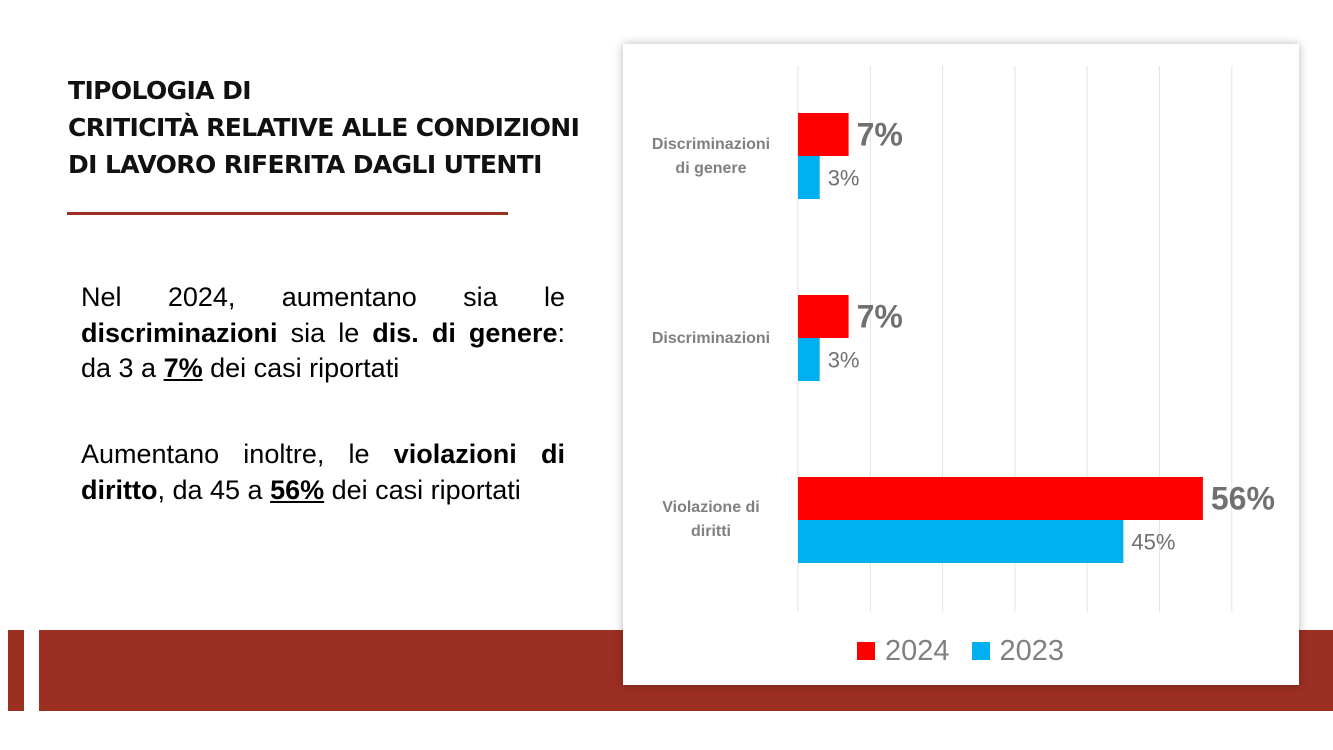  Describe the element at coordinates (711, 157) in the screenshot. I see `category-label-discriminazioni-di-genere: Discriminazioni di genere` at that location.